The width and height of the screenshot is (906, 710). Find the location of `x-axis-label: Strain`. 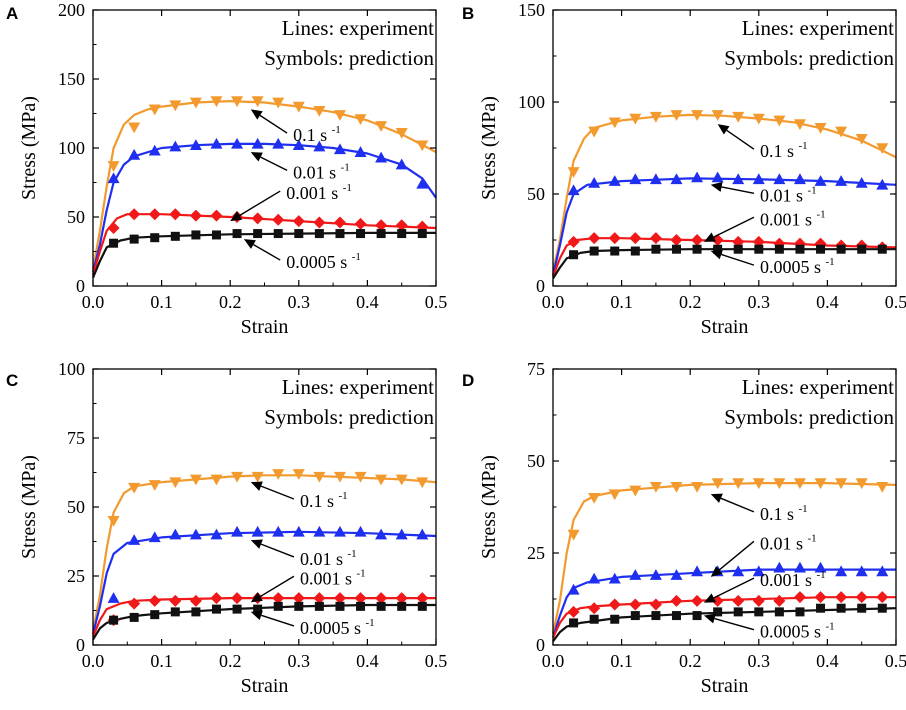

x-axis-label: Strain is located at coordinates (265, 686).